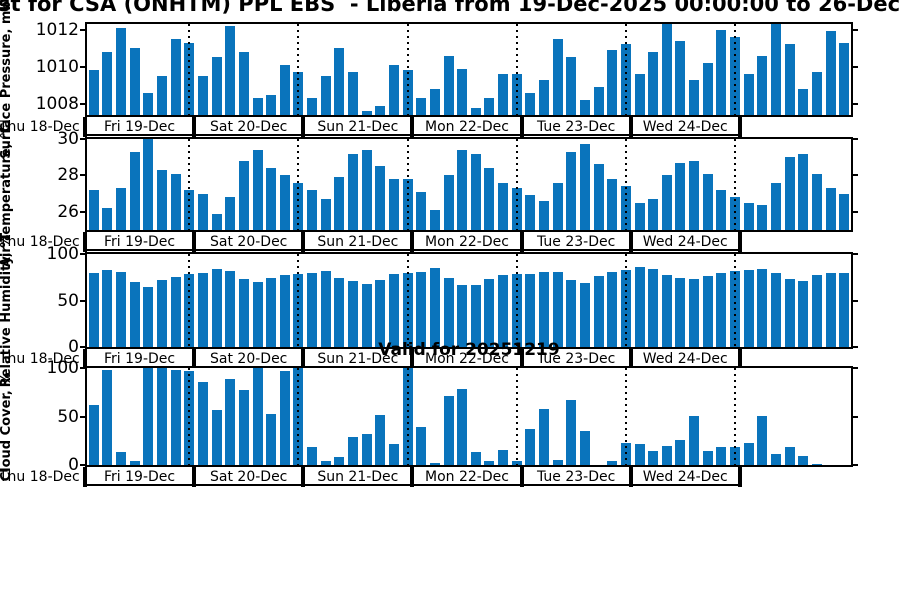  Describe the element at coordinates (73, 347) in the screenshot. I see `y-tick-label: 0` at that location.